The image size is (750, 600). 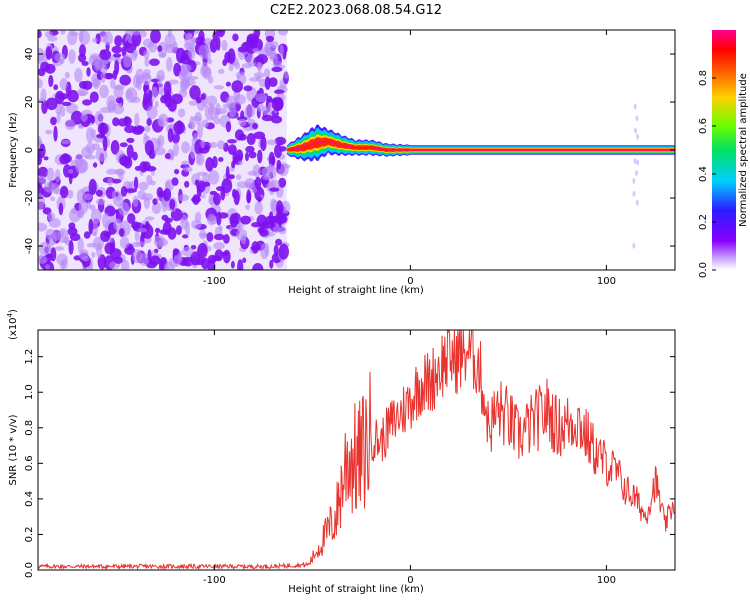 I want to click on x-tick-label: 100, so click(x=606, y=580).